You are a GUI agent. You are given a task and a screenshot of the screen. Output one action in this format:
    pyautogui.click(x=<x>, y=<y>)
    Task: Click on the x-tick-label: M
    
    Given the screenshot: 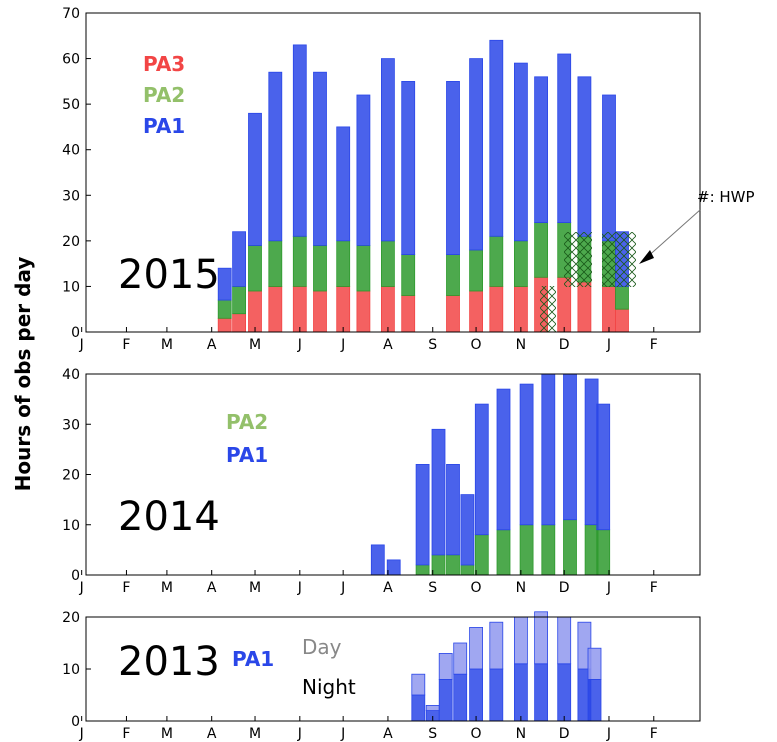 What is the action you would take?
    pyautogui.click(x=167, y=345)
    